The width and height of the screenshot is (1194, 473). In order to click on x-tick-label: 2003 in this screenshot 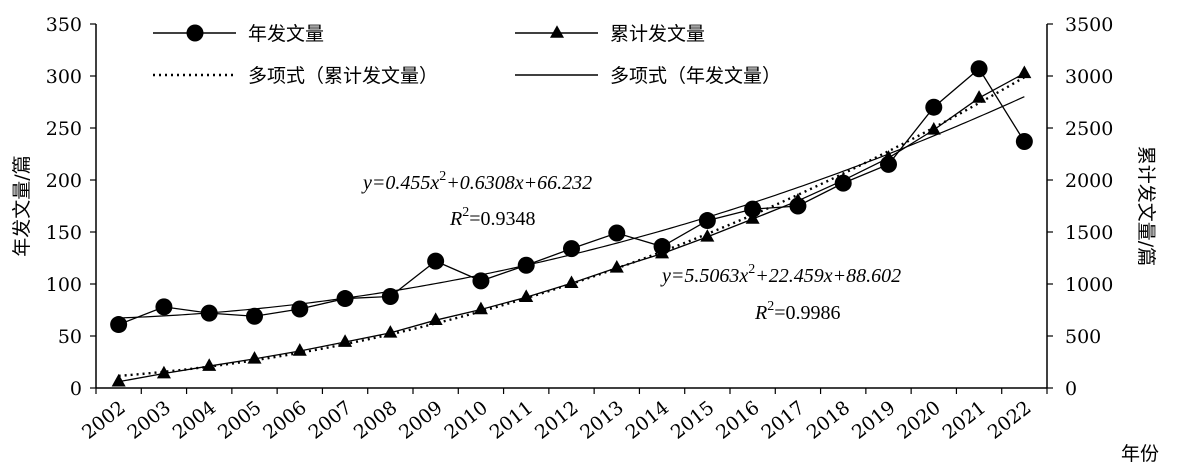, I will do `click(149, 420)`.